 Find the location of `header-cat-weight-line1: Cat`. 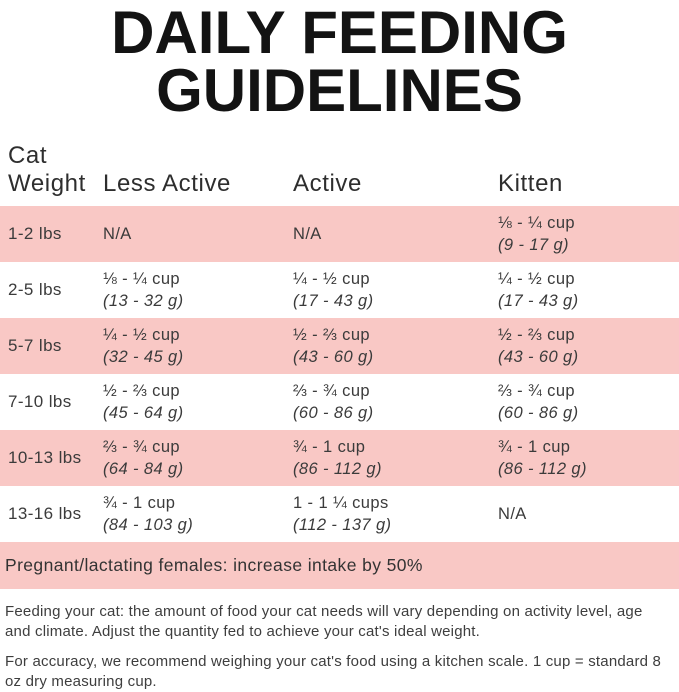

header-cat-weight-line1: Cat is located at coordinates (28, 155).